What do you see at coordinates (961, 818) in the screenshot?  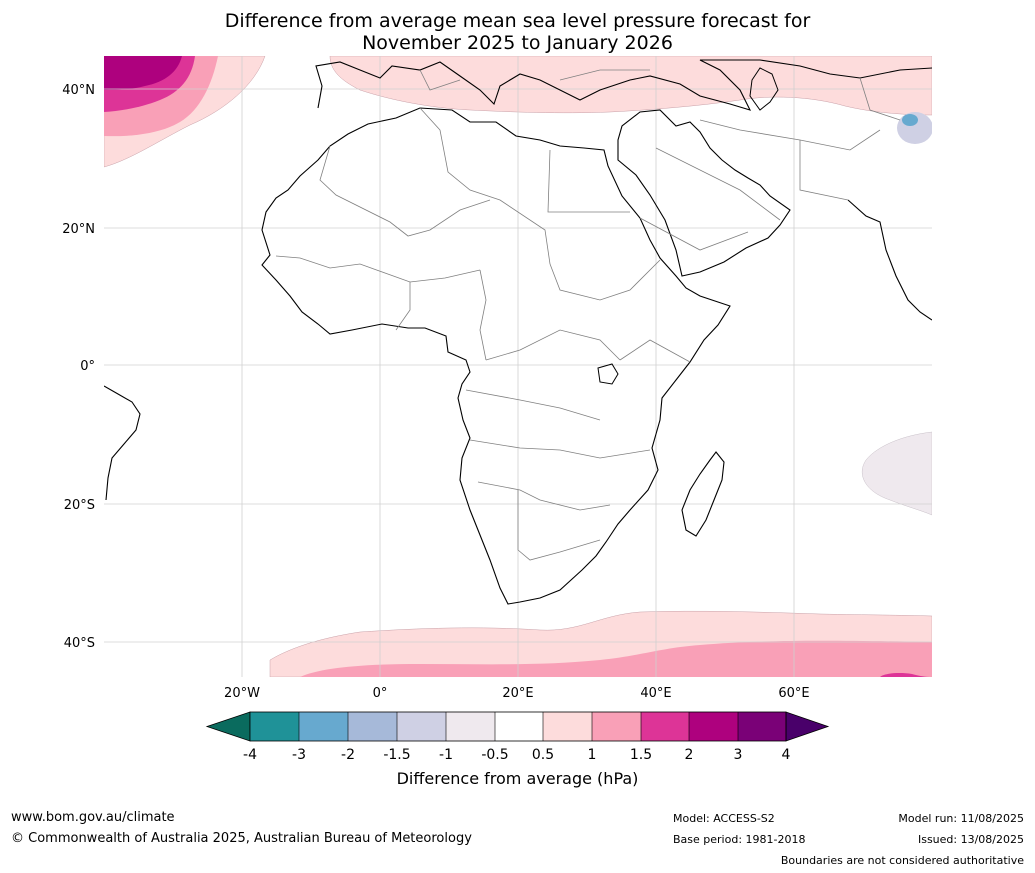 I see `footer-model-run: Model run: 11/08/2025` at bounding box center [961, 818].